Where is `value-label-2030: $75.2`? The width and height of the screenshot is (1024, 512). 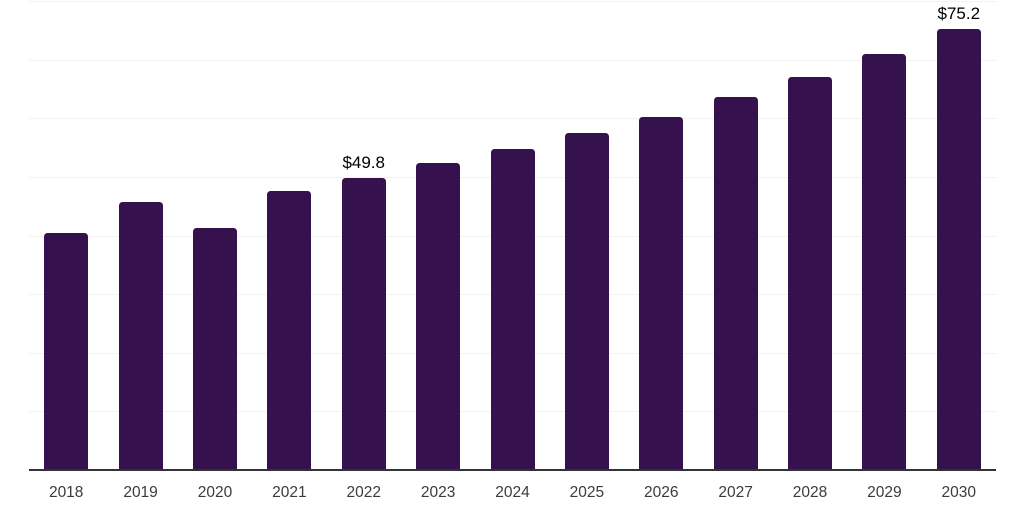
value-label-2030: $75.2 is located at coordinates (959, 14).